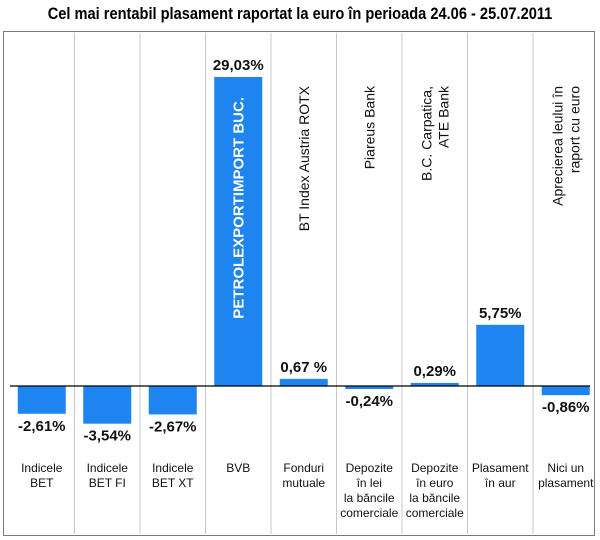  I want to click on category-label: plasament, so click(566, 483).